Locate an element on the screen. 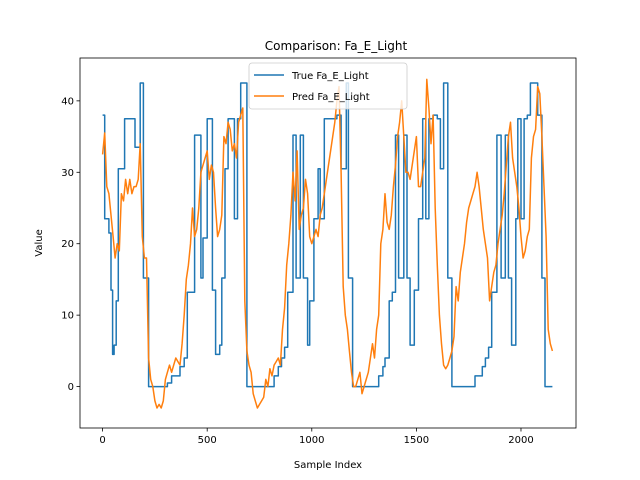  x-axis: 0 500 1000 1500 2000 is located at coordinates (316, 437).